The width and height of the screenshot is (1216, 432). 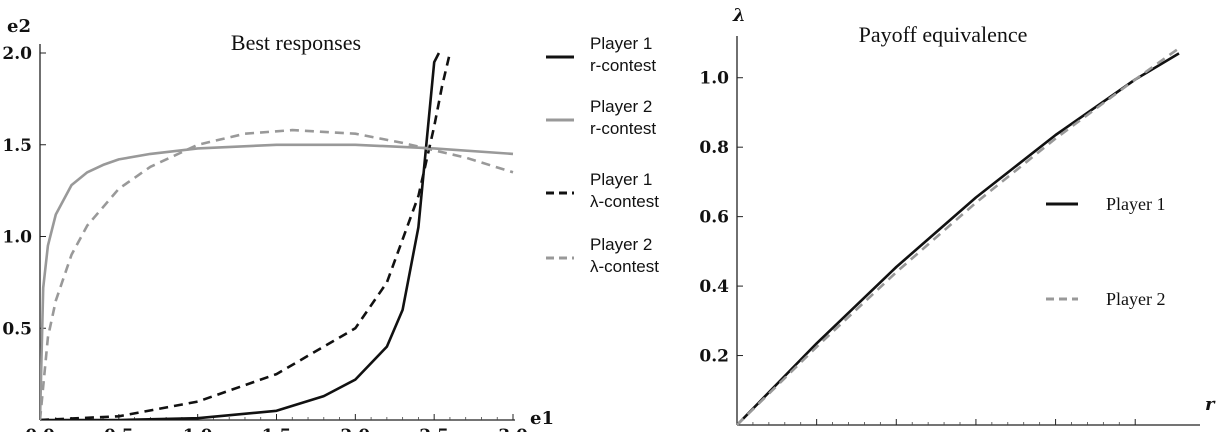 What do you see at coordinates (602, 255) in the screenshot?
I see `legend-item: Player 2 λ-contest` at bounding box center [602, 255].